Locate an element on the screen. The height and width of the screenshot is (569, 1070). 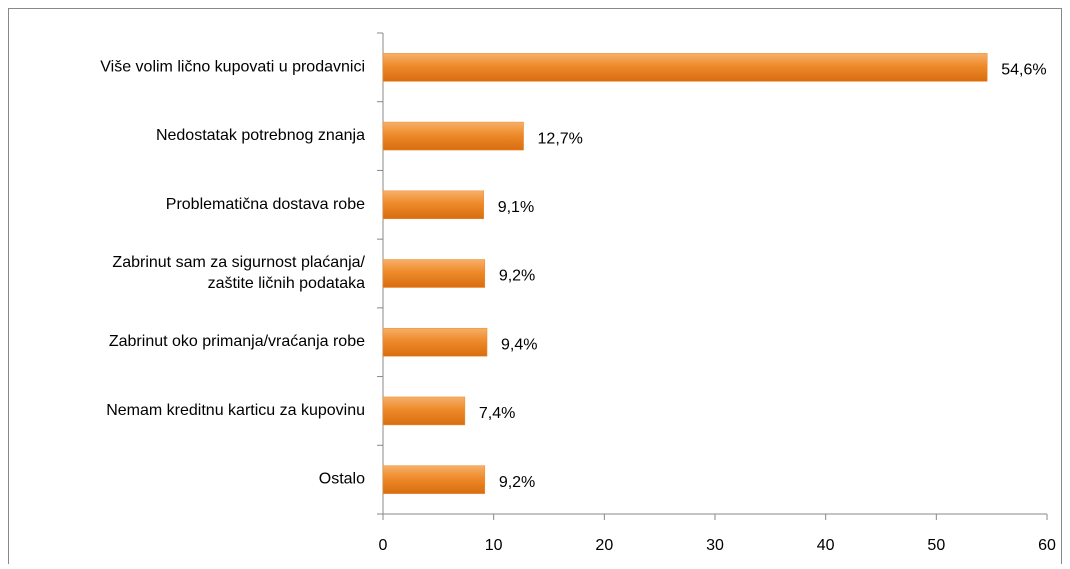
x-tick-label: 40 is located at coordinates (826, 545).